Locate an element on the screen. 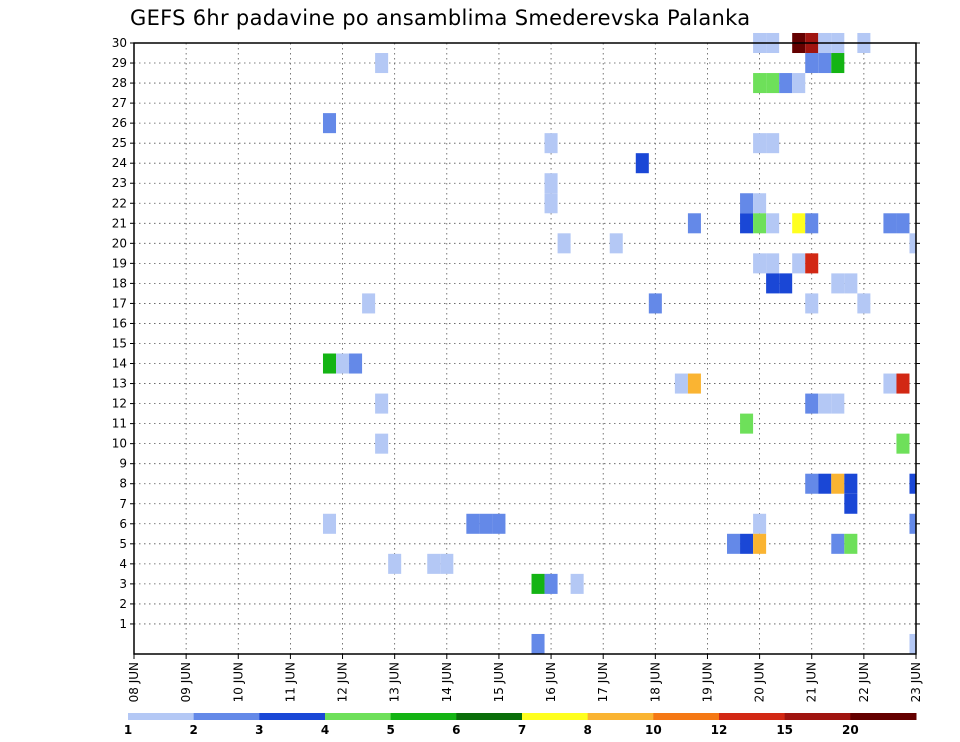 Image resolution: width=960 pixels, height=742 pixels. y-tick-label: 29 is located at coordinates (119, 63).